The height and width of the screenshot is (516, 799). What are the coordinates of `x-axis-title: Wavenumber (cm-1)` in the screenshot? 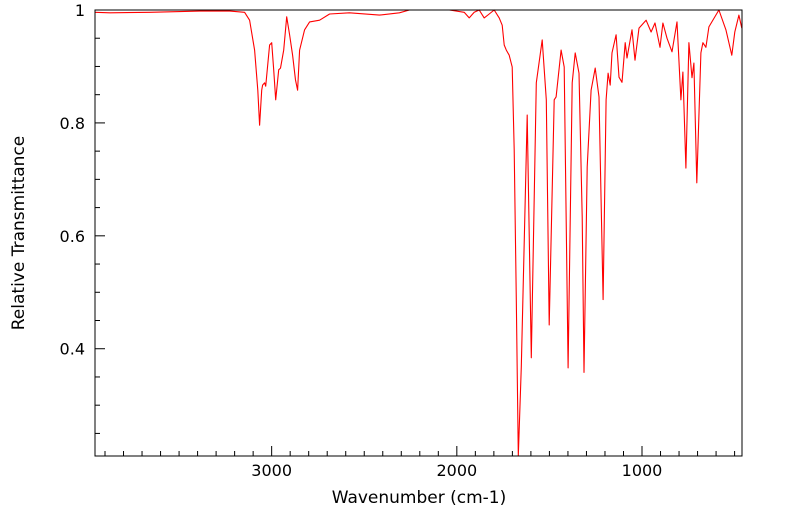 It's located at (419, 498).